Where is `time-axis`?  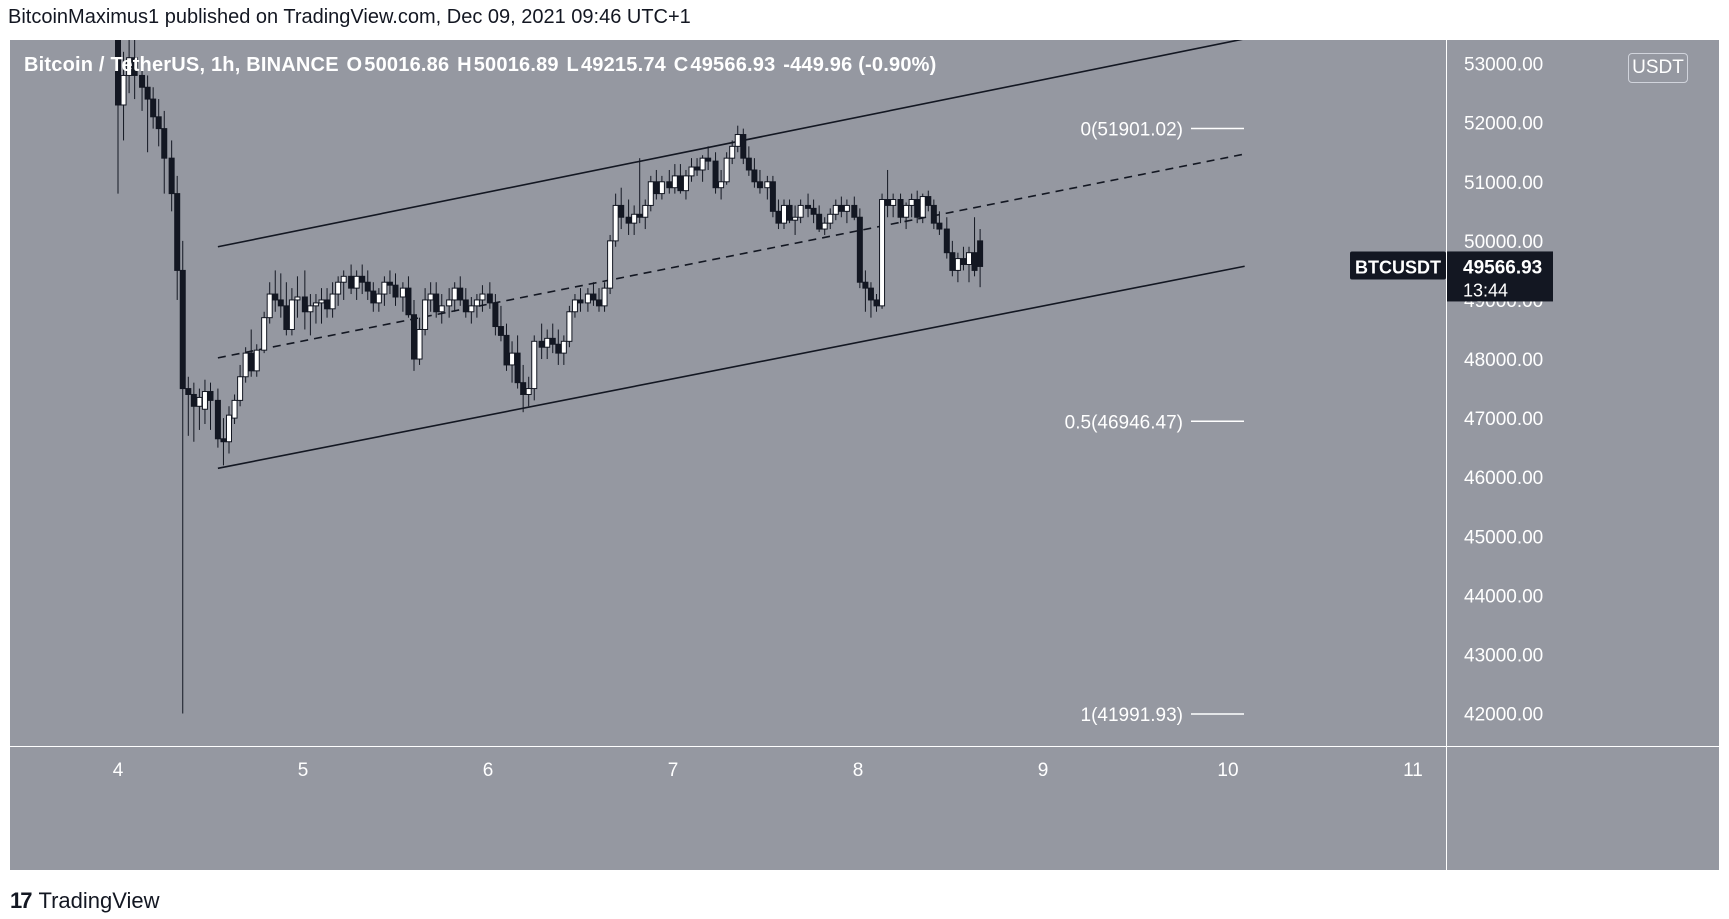 time-axis is located at coordinates (728, 808).